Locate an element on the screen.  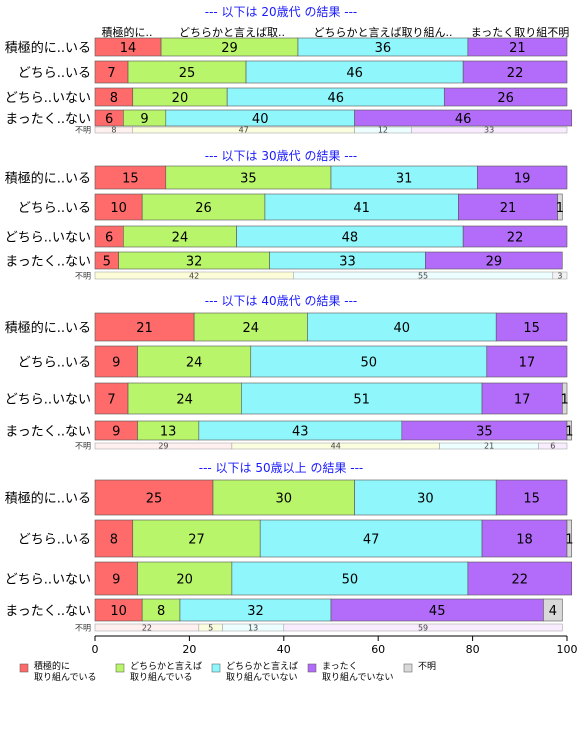
data-label: 27 is located at coordinates (196, 540).